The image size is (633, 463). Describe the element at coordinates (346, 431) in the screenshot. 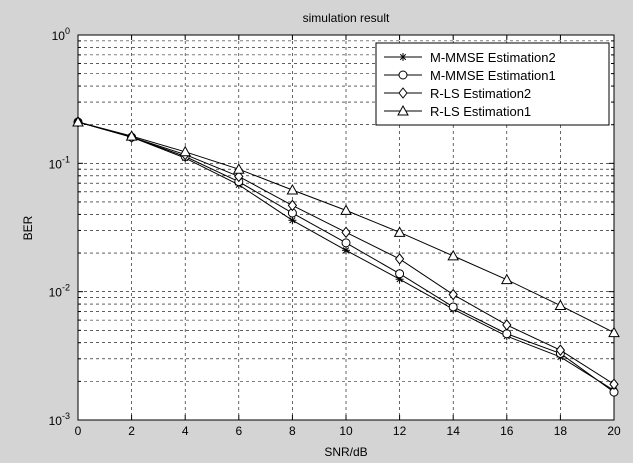

I see `x-tick-label: 10` at that location.